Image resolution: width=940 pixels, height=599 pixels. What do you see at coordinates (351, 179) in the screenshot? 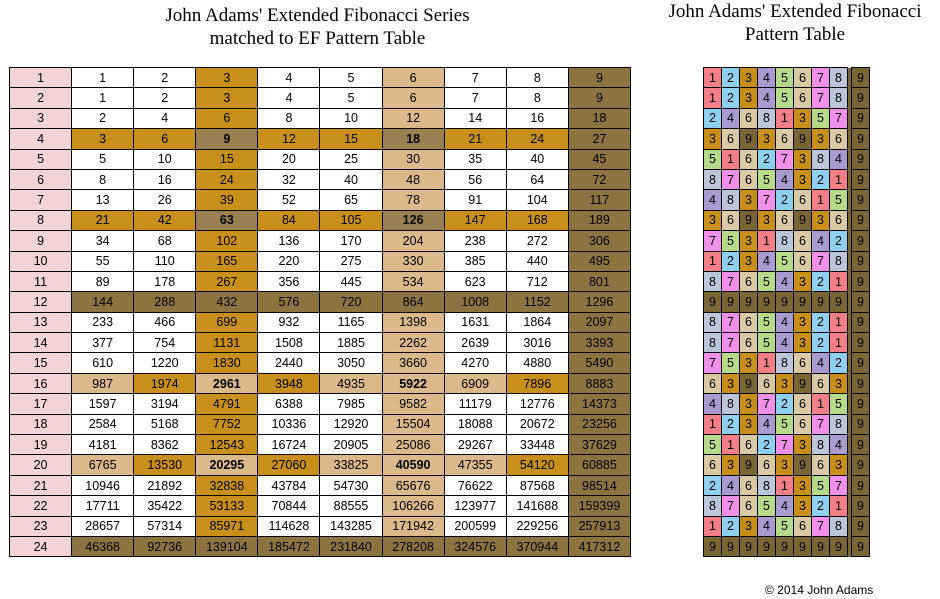
I see `table-cell: 40` at bounding box center [351, 179].